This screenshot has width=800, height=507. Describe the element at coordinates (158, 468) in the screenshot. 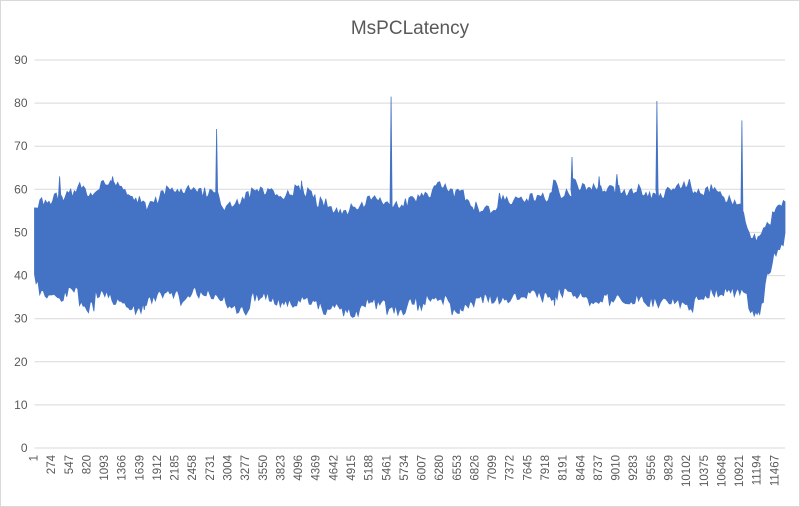

I see `x-tick-label-1912: 1912` at that location.